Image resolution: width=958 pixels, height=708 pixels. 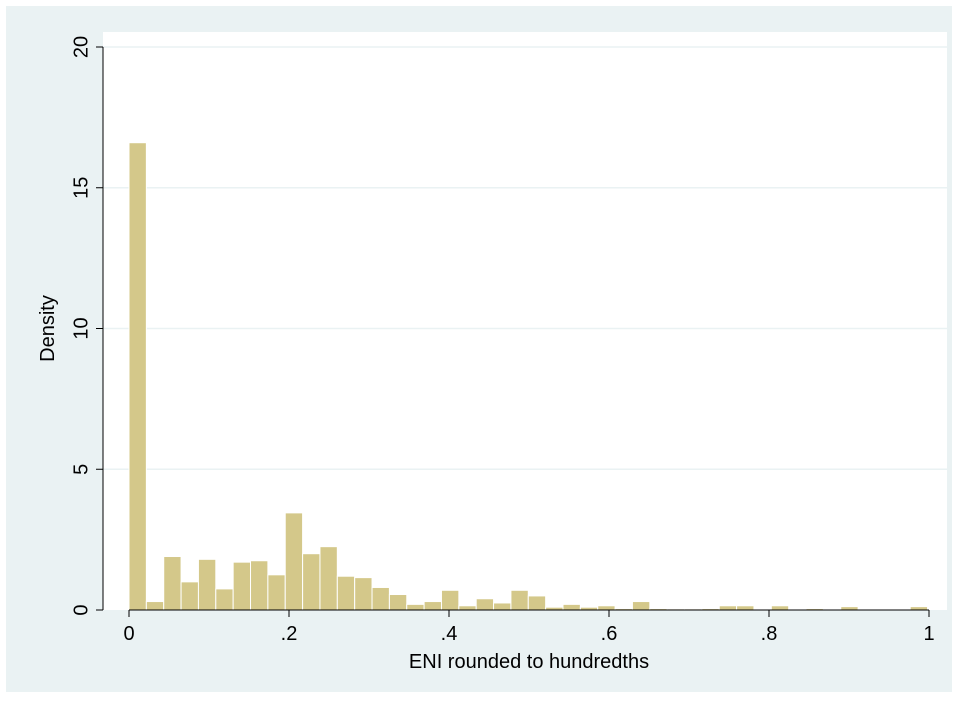 I want to click on y-tick-label: 0, so click(x=81, y=609).